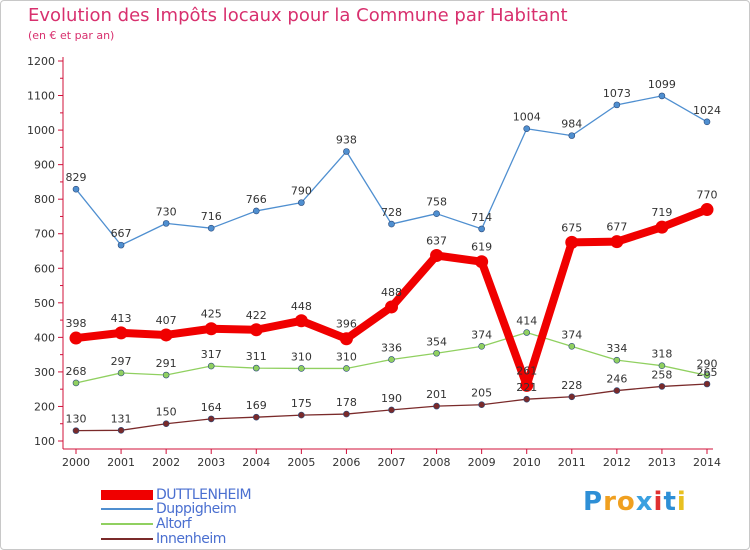 This screenshot has height=550, width=750. What do you see at coordinates (670, 502) in the screenshot?
I see `logo-letter: t` at bounding box center [670, 502].